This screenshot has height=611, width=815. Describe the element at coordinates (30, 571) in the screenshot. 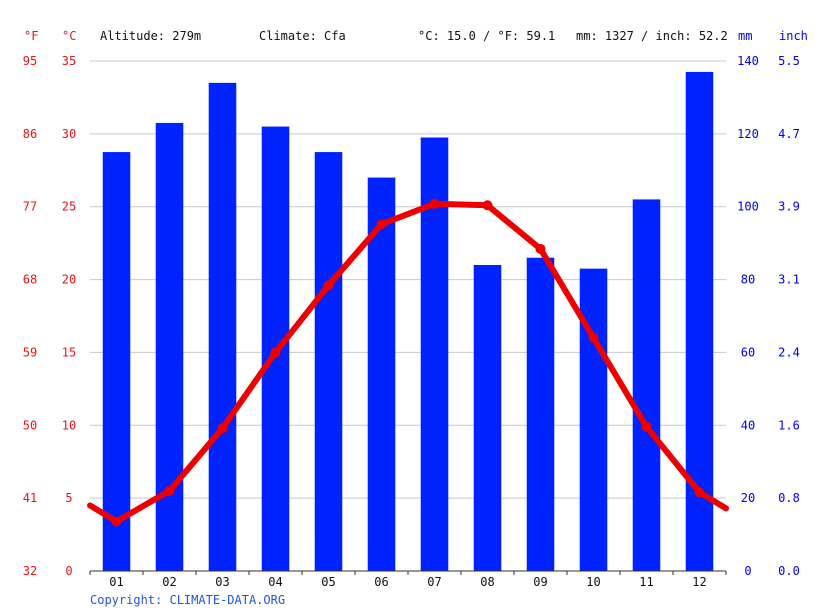

I see `fahrenheit-tick: 32` at that location.